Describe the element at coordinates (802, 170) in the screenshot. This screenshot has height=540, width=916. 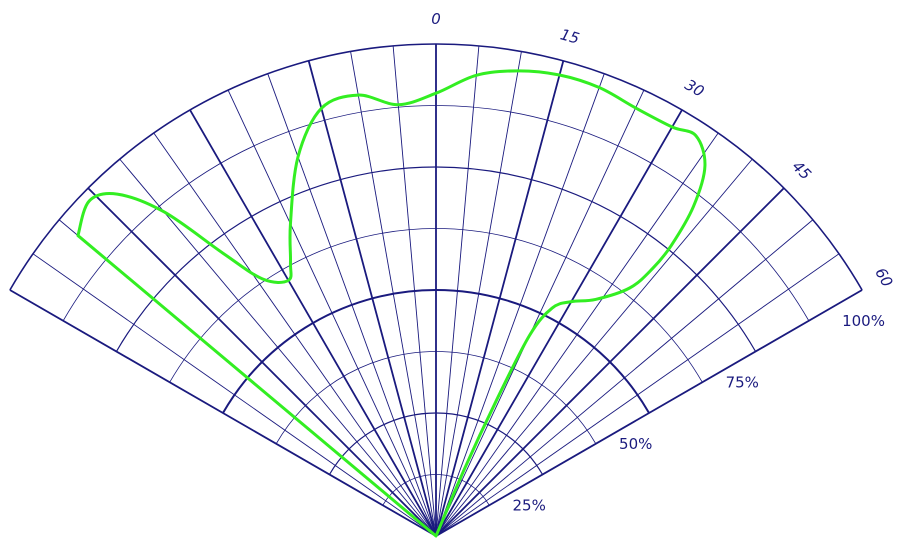
I see `angle-tick-label: 45` at that location.